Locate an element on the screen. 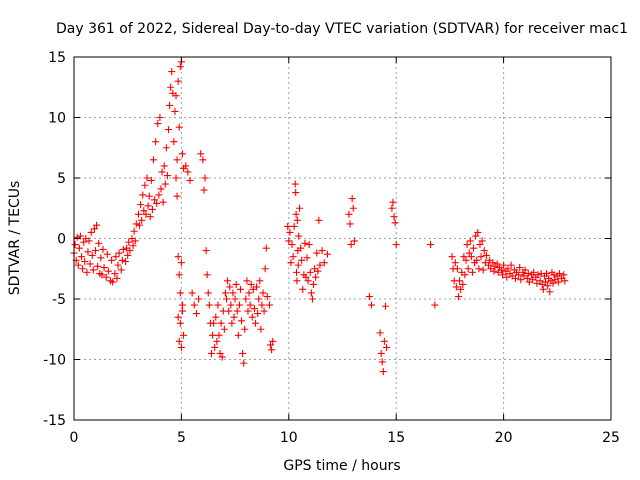 Image resolution: width=640 pixels, height=480 pixels. x-tick-label: 10 is located at coordinates (289, 438).